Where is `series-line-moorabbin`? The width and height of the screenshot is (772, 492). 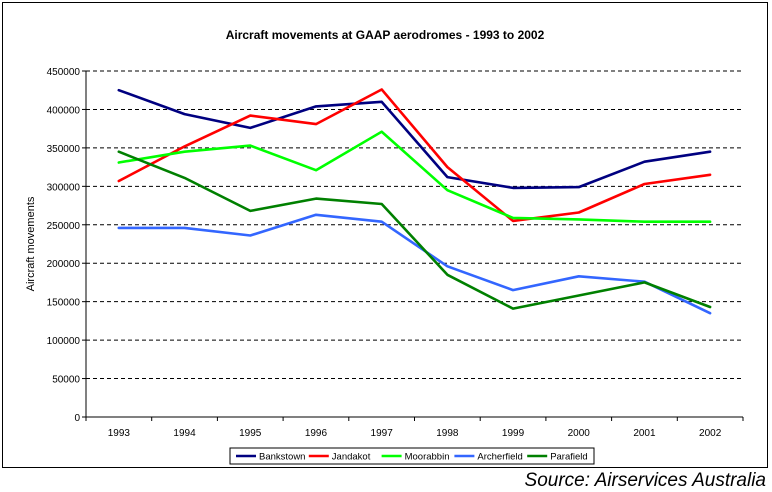 series-line-moorabbin is located at coordinates (414, 176).